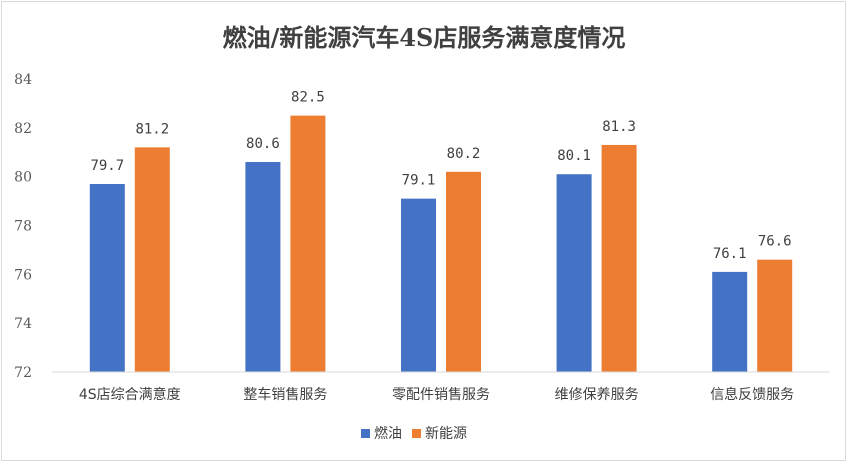 The image size is (849, 464). I want to click on data-label: 80.6, so click(263, 144).